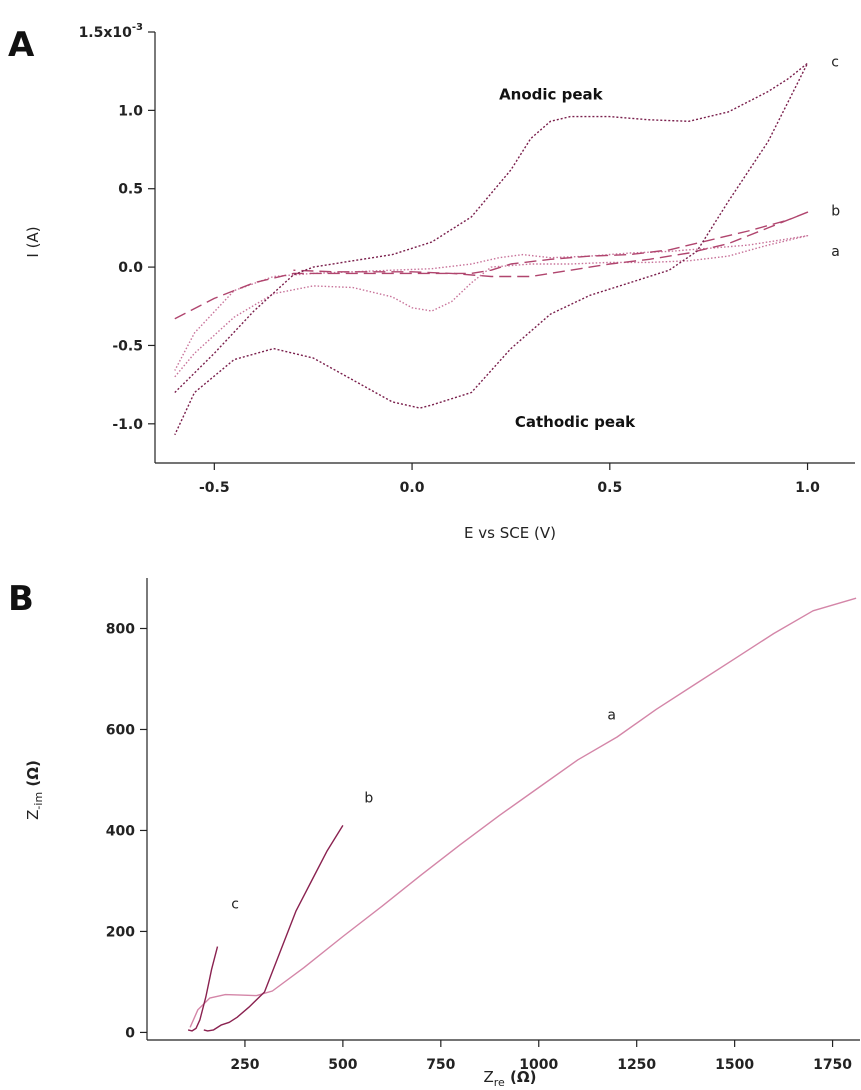  What do you see at coordinates (130, 1033) in the screenshot?
I see `y-tick-label: 0` at bounding box center [130, 1033].